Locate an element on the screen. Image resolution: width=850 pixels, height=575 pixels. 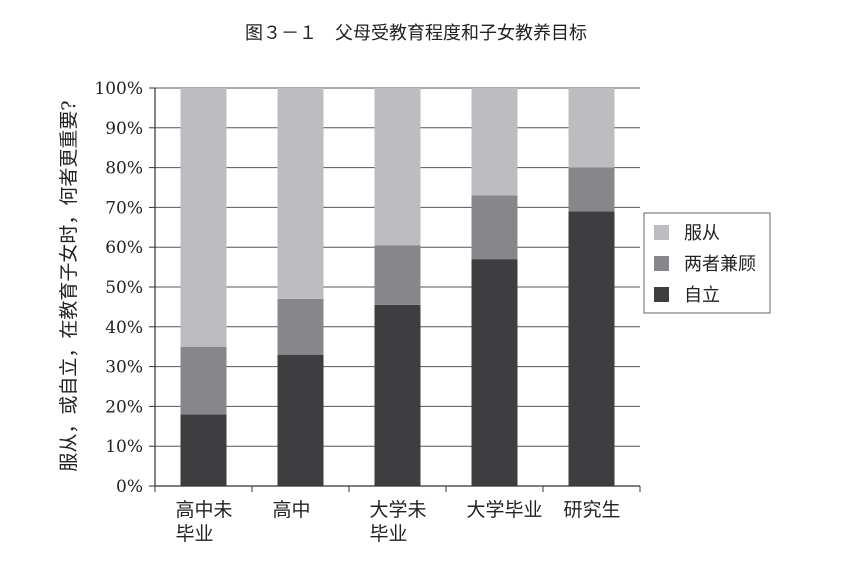
y-tick-label: 40% is located at coordinates (124, 328).